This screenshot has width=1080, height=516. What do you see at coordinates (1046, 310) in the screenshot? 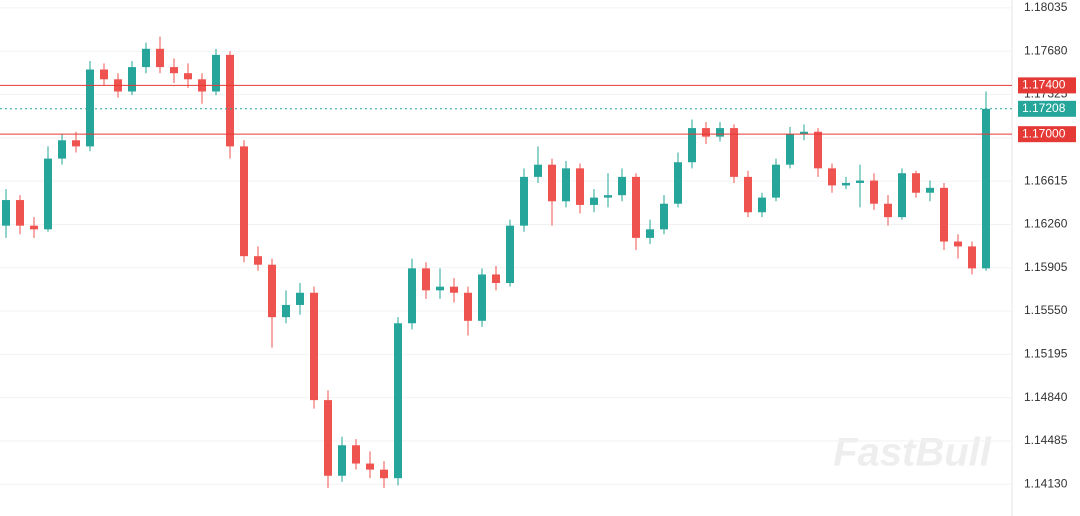
I see `y-tick-label: 1.15550` at bounding box center [1046, 310].